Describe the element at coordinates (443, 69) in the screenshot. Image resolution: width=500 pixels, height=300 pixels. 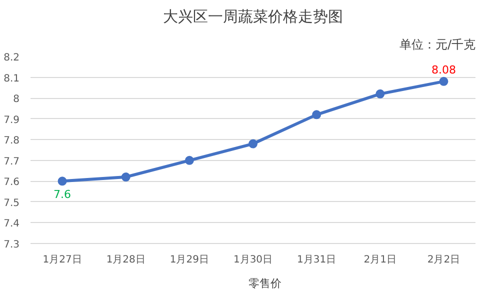
I see `data-label: 8.08` at that location.